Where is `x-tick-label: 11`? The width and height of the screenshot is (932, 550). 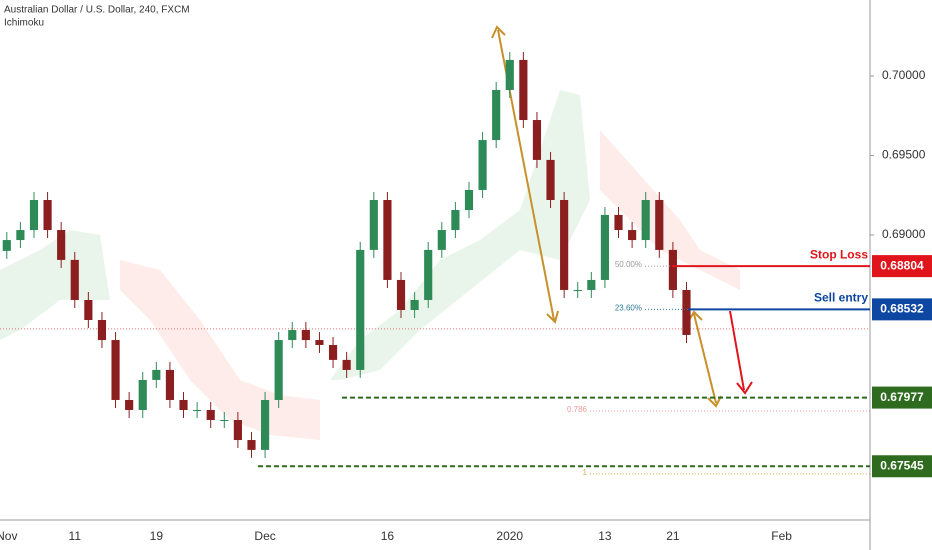 x-tick-label: 11 is located at coordinates (75, 536).